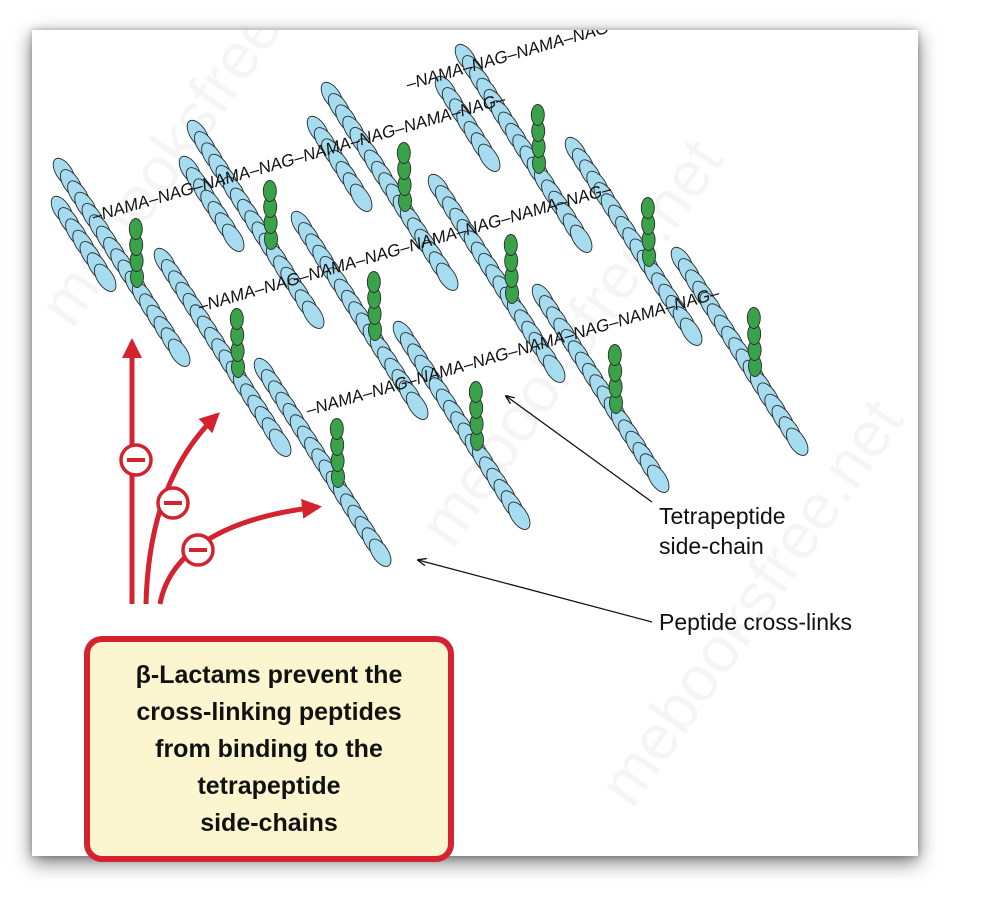 Image resolution: width=982 pixels, height=920 pixels. What do you see at coordinates (222, 471) in the screenshot?
I see `inhibition-arrows` at bounding box center [222, 471].